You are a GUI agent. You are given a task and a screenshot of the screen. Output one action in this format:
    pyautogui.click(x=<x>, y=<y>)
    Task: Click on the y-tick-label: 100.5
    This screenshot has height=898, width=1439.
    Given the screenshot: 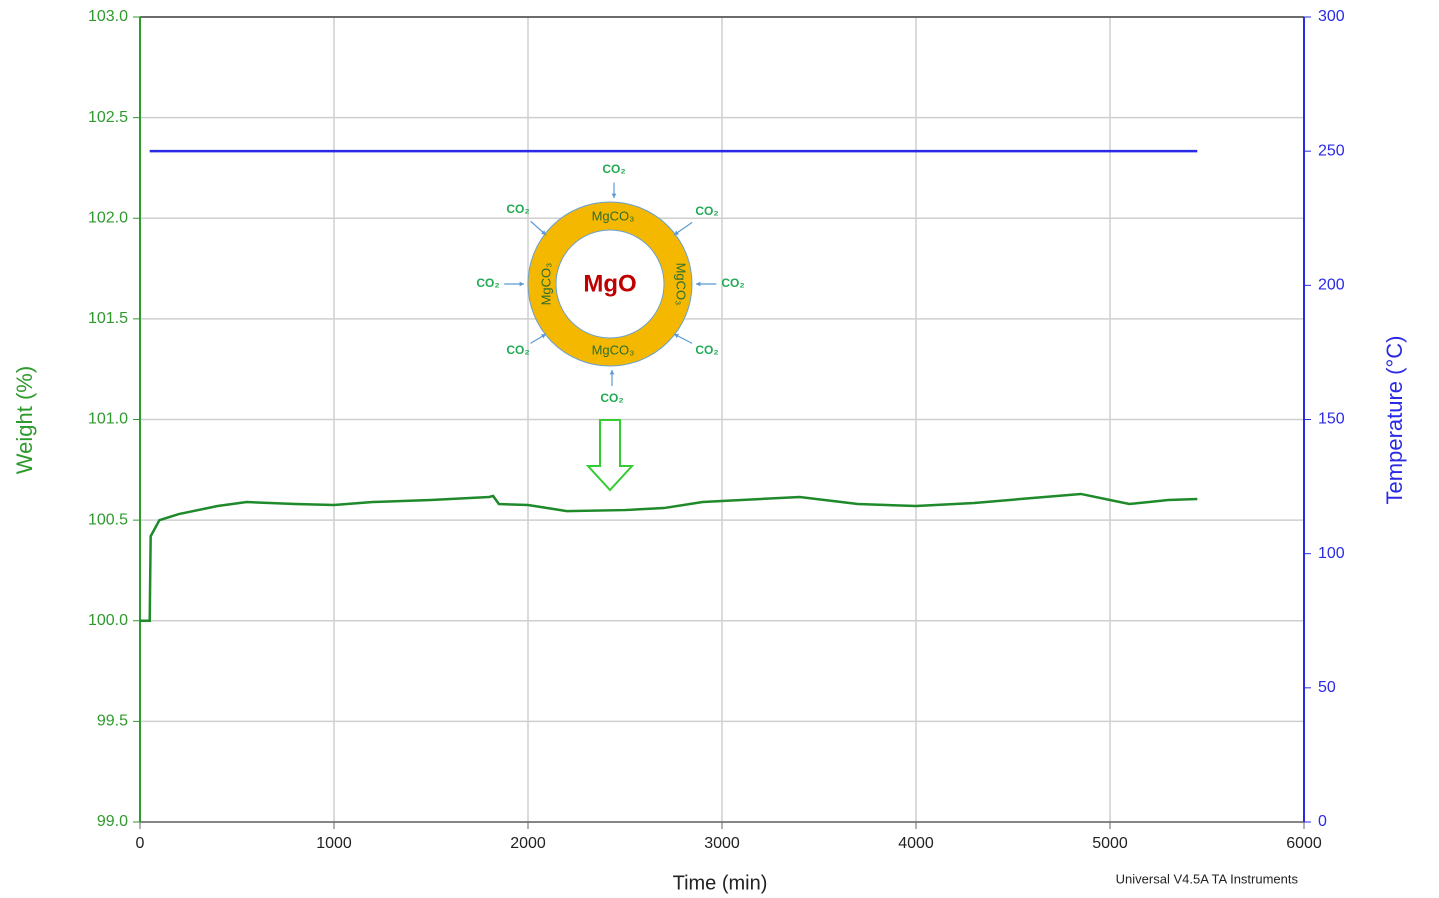 What is the action you would take?
    pyautogui.click(x=108, y=519)
    